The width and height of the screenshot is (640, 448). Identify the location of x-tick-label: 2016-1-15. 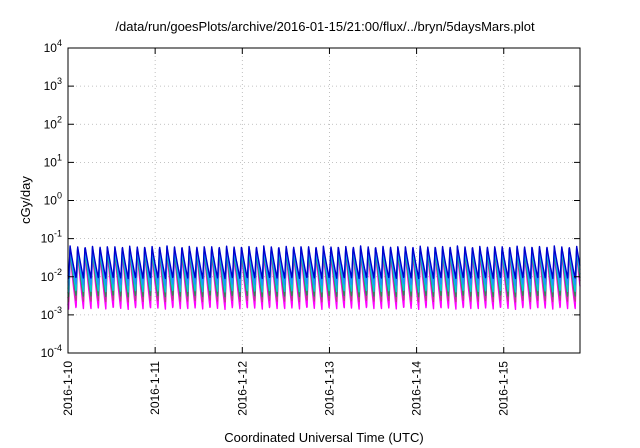
(504, 388).